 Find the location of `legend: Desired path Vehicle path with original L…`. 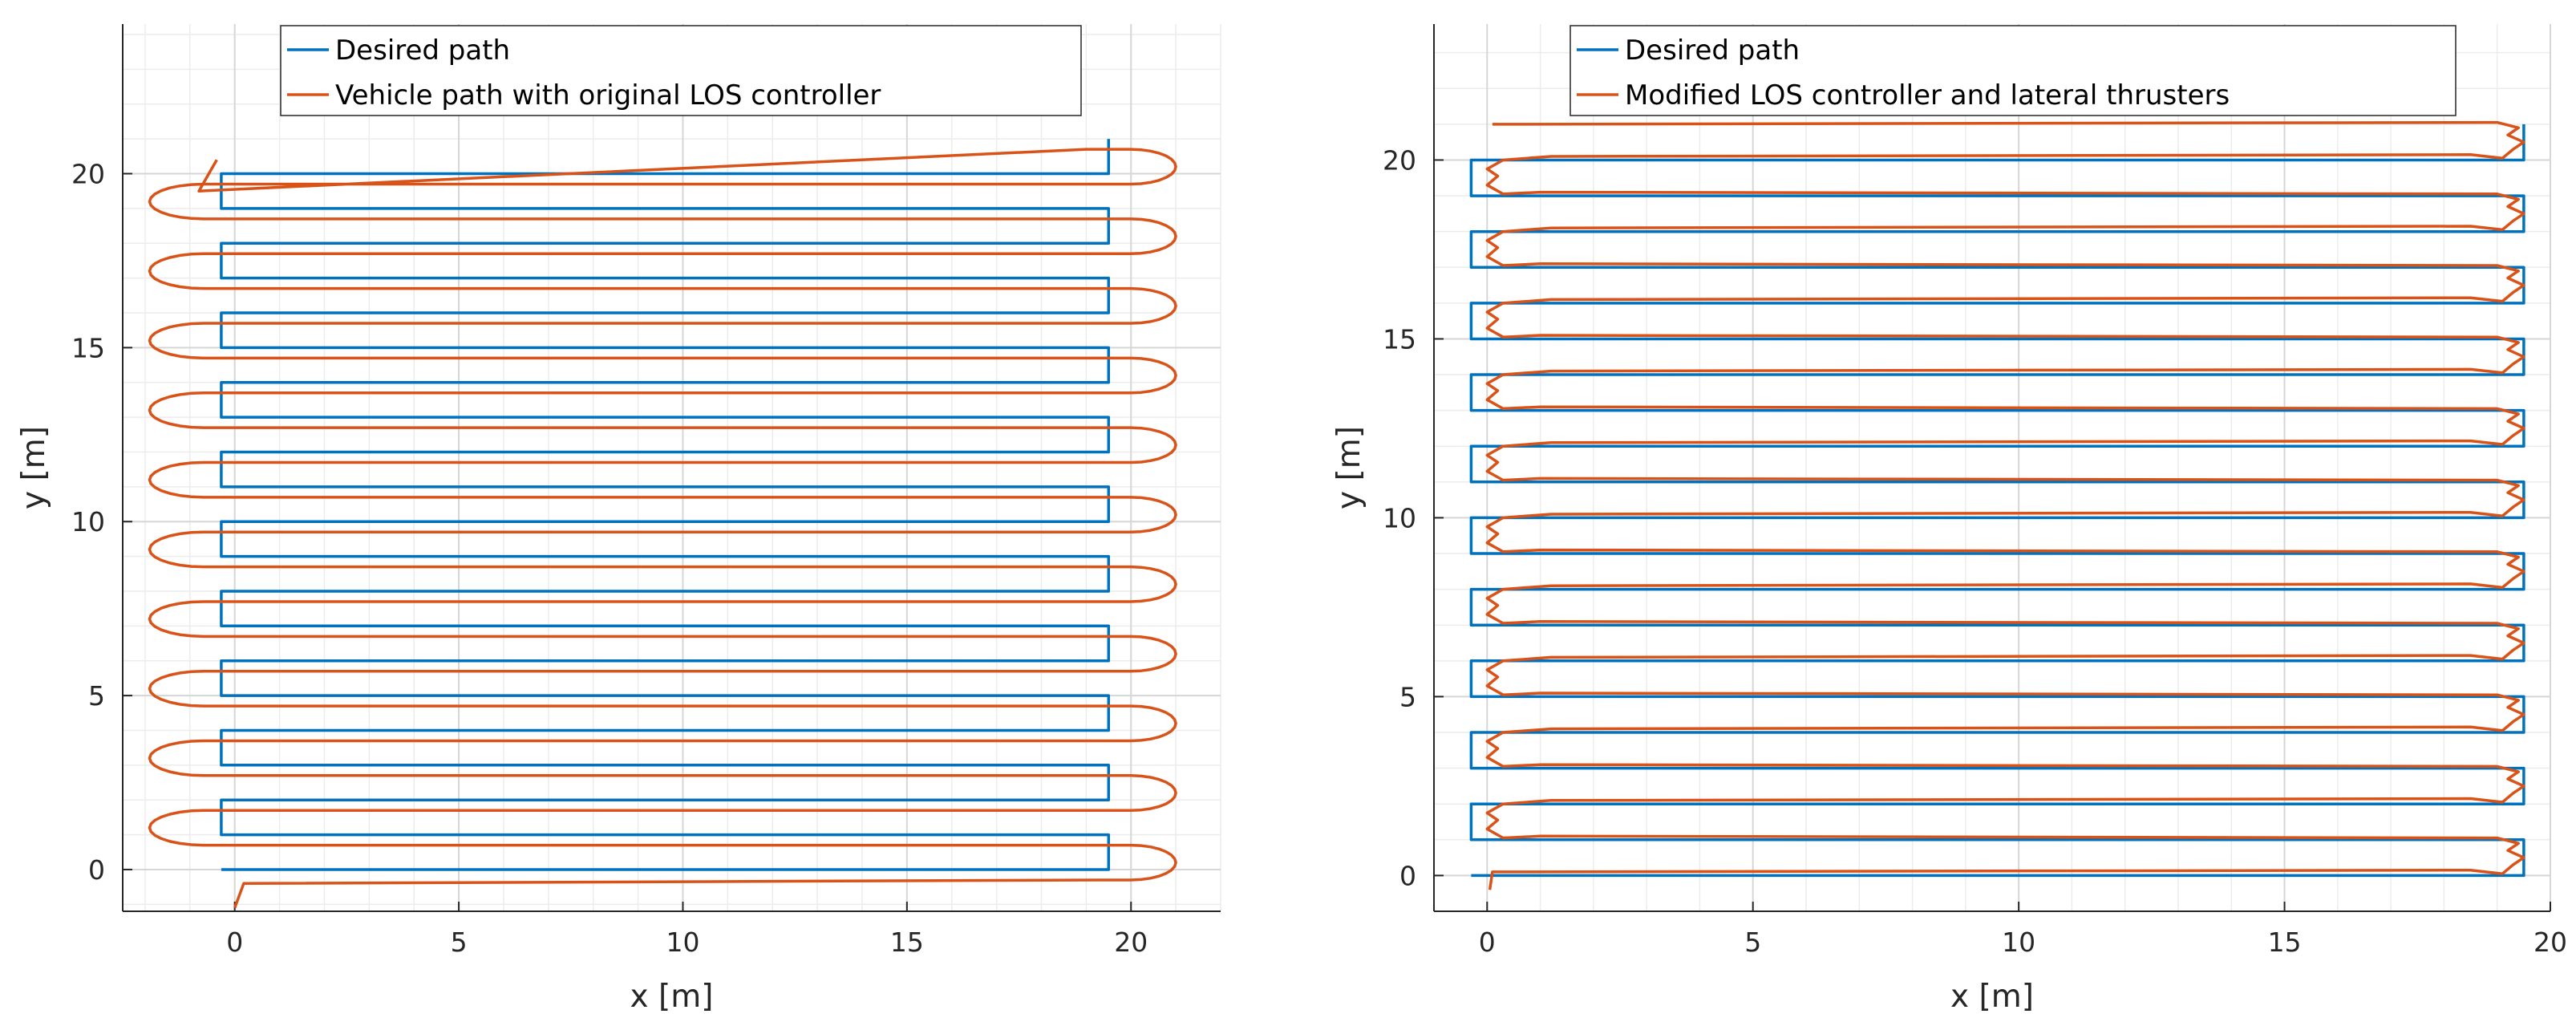

legend: Desired path Vehicle path with original L… is located at coordinates (681, 70).